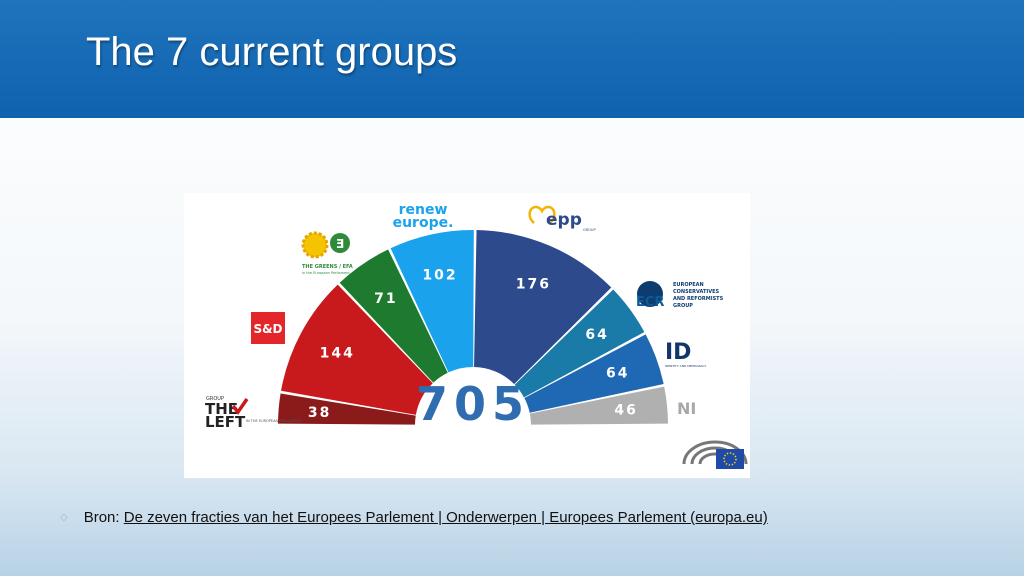 The image size is (1024, 576). Describe the element at coordinates (272, 52) in the screenshot. I see `slide-title: The 7 current groups` at that location.